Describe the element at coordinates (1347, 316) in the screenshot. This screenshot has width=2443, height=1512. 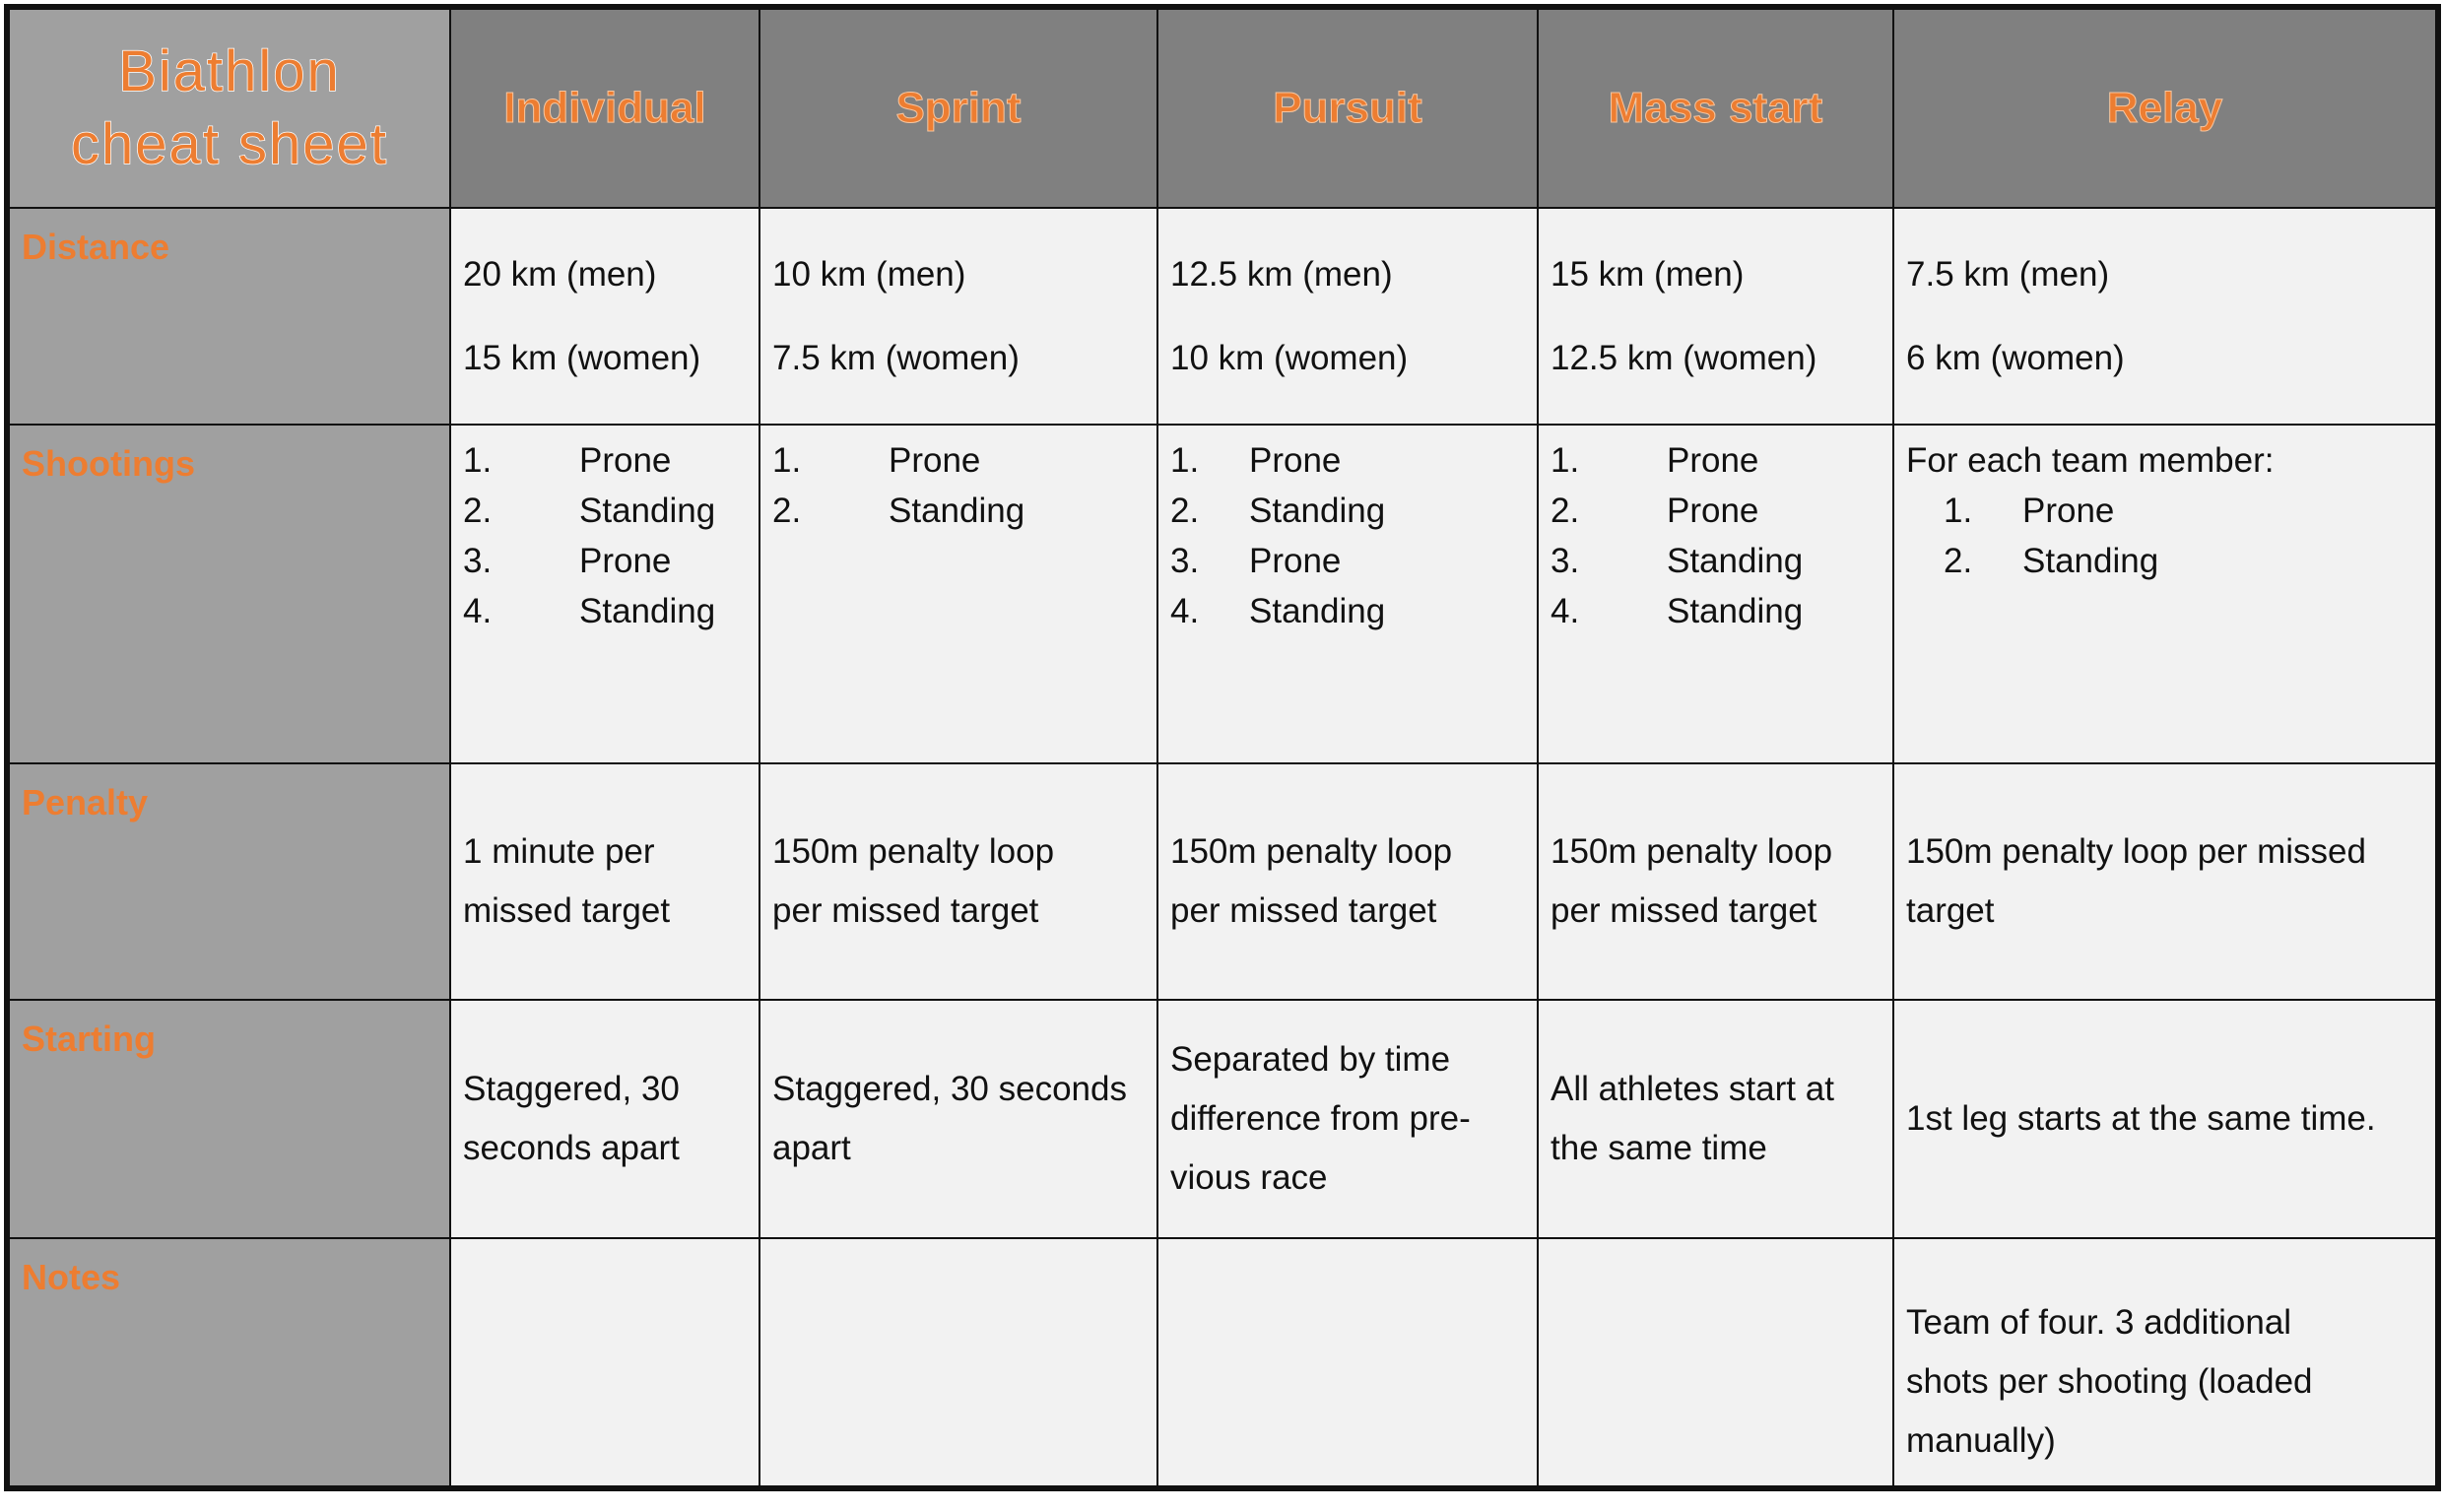
I see `table-cell: 12.5 km (men) 10 km (women)` at that location.